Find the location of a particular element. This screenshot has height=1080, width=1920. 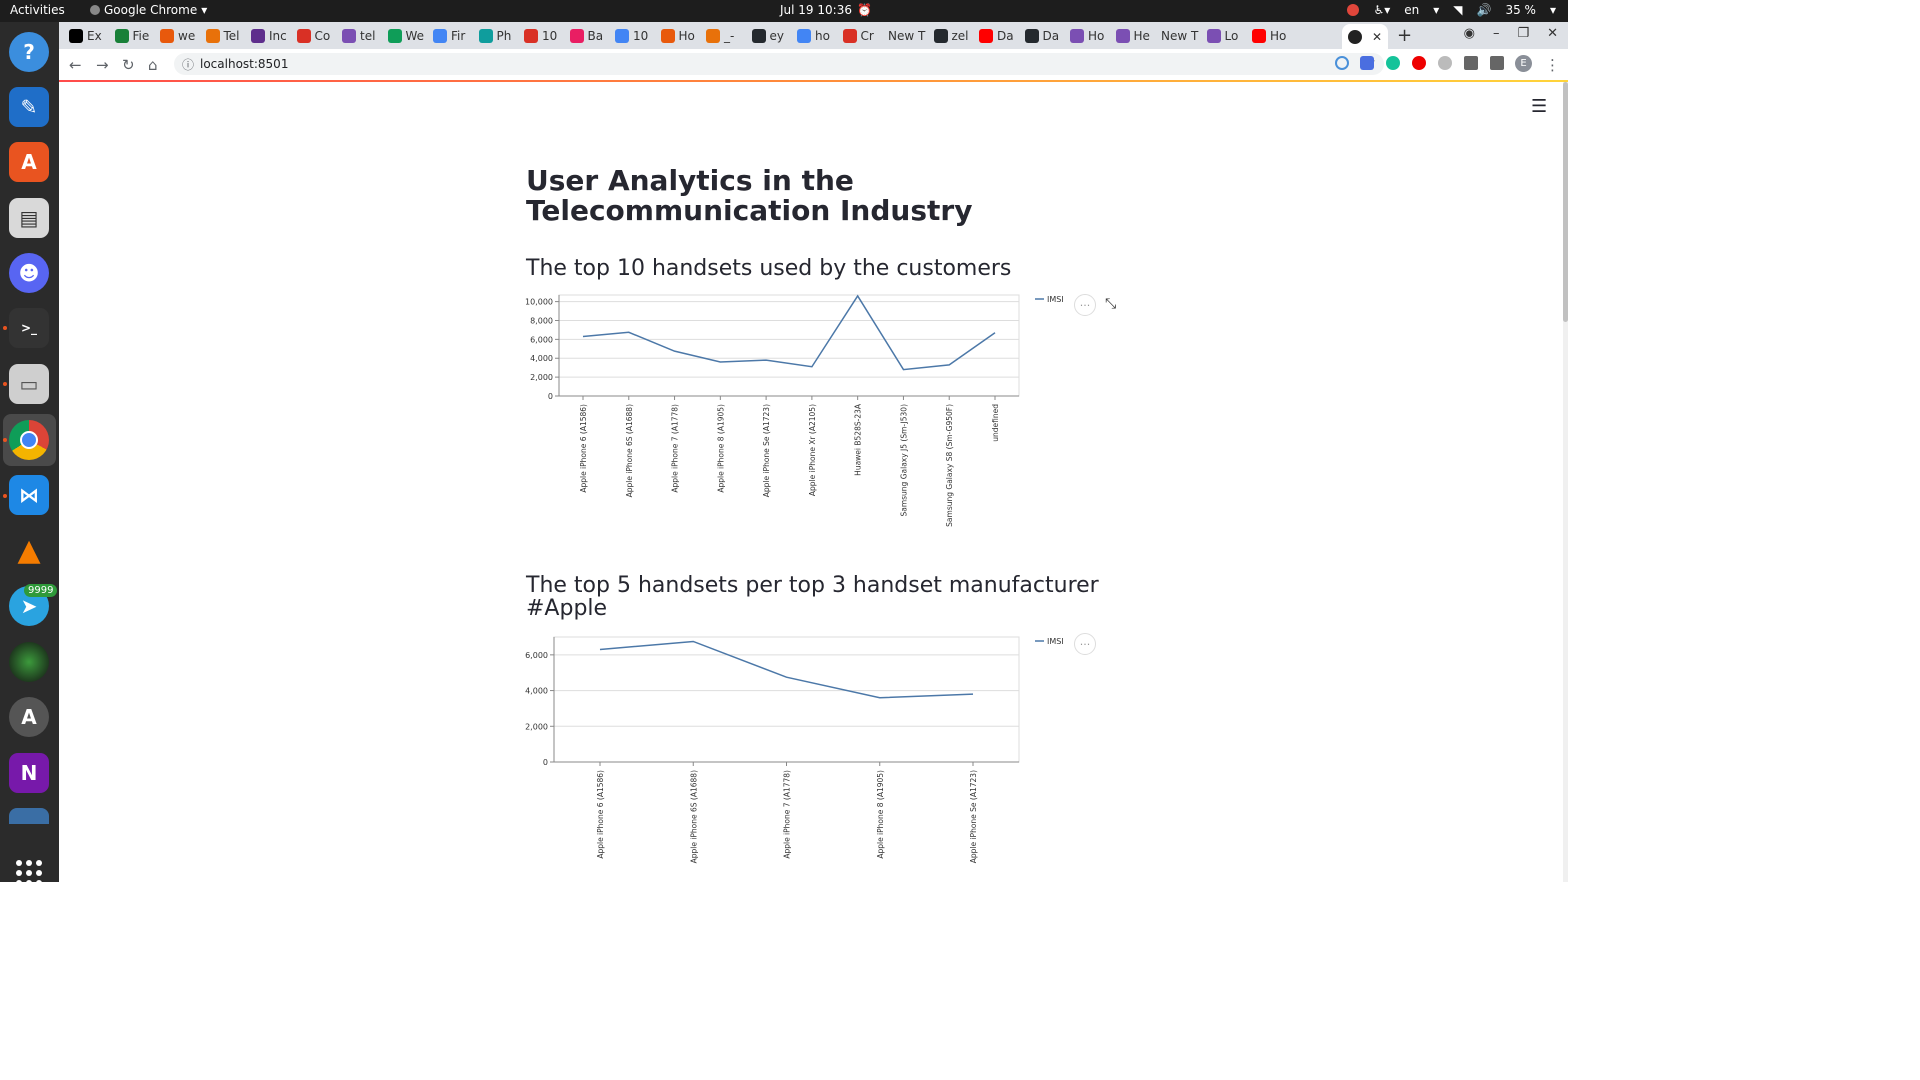

y-tick-label: 6,000 is located at coordinates (536, 655).